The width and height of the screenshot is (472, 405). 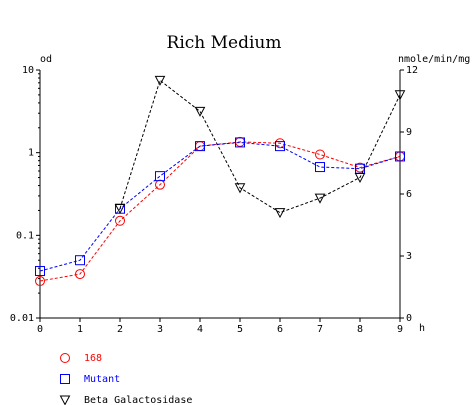 What do you see at coordinates (280, 329) in the screenshot?
I see `x-tick-label: 6` at bounding box center [280, 329].